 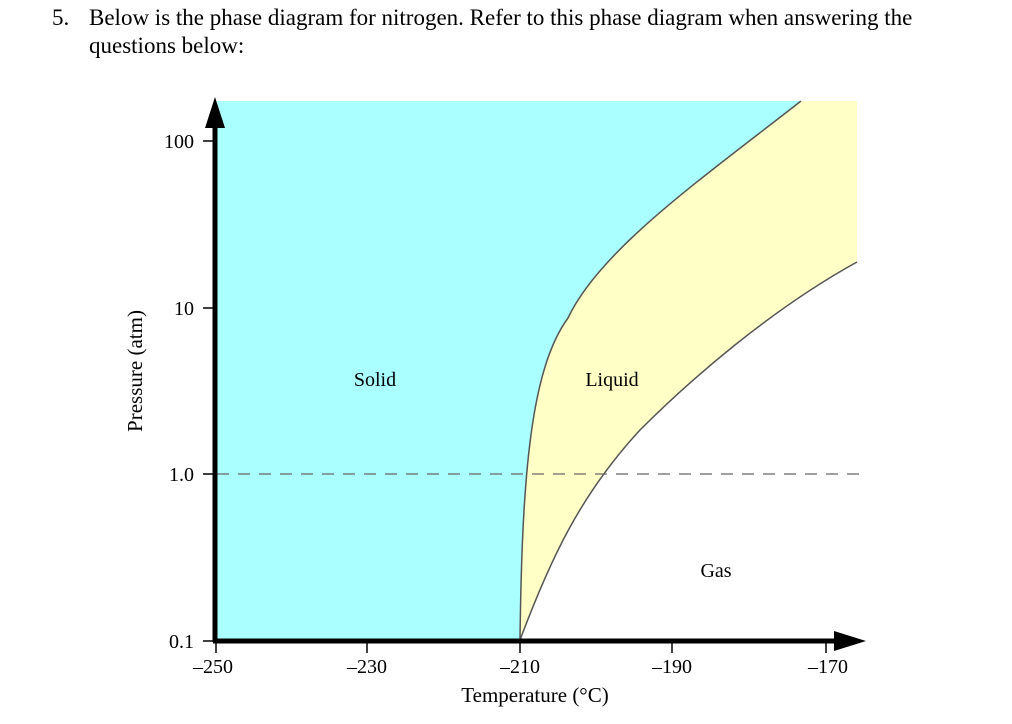 What do you see at coordinates (215, 112) in the screenshot?
I see `y-axis-arrow-icon` at bounding box center [215, 112].